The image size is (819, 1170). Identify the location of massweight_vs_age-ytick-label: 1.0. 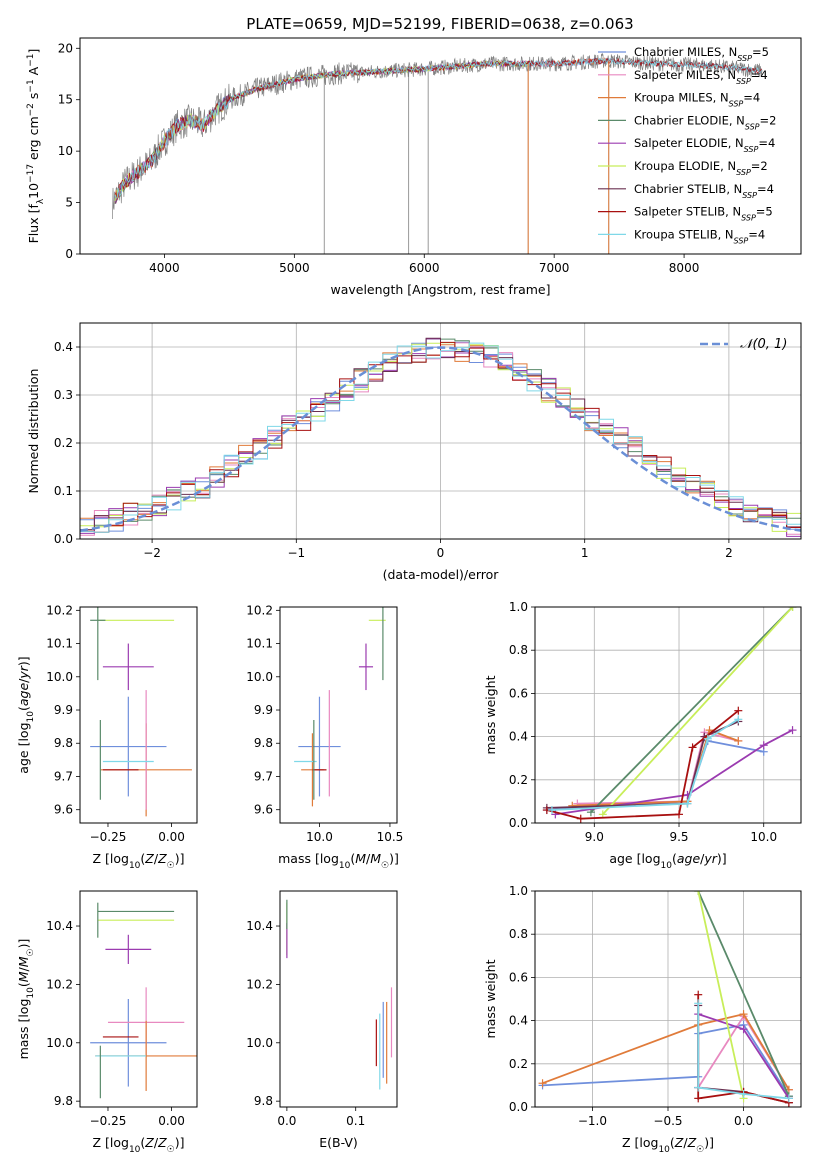
(518, 607).